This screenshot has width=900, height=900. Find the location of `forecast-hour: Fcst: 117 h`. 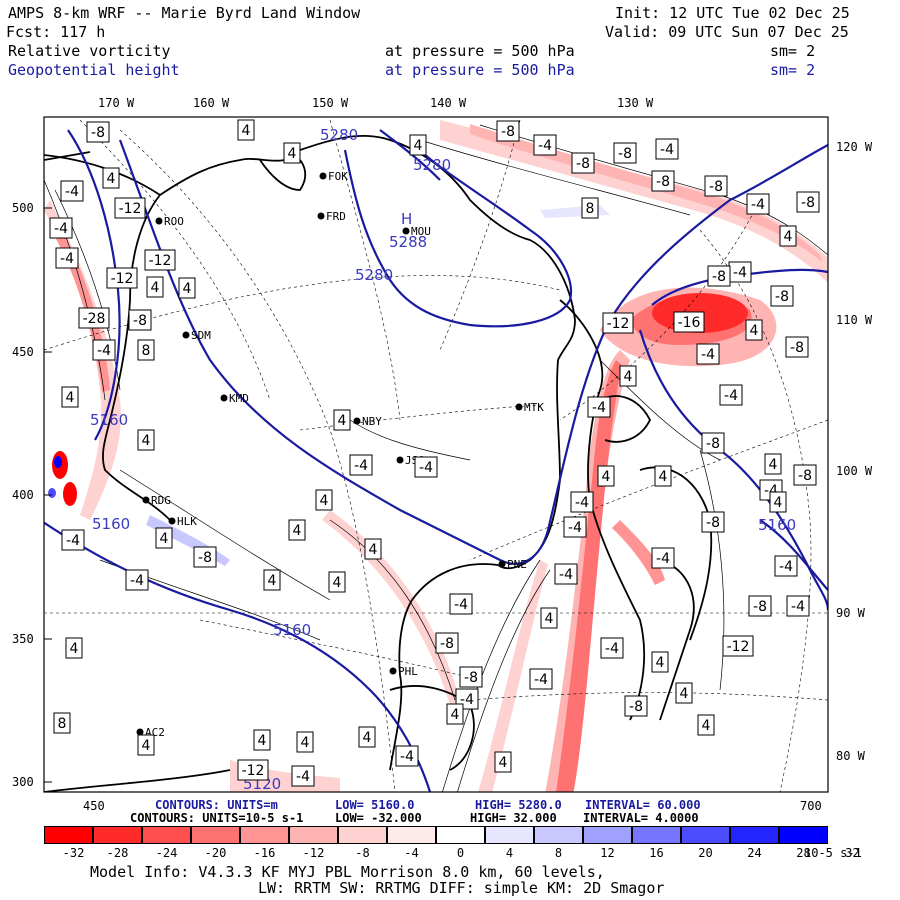

forecast-hour: Fcst: 117 h is located at coordinates (56, 32).